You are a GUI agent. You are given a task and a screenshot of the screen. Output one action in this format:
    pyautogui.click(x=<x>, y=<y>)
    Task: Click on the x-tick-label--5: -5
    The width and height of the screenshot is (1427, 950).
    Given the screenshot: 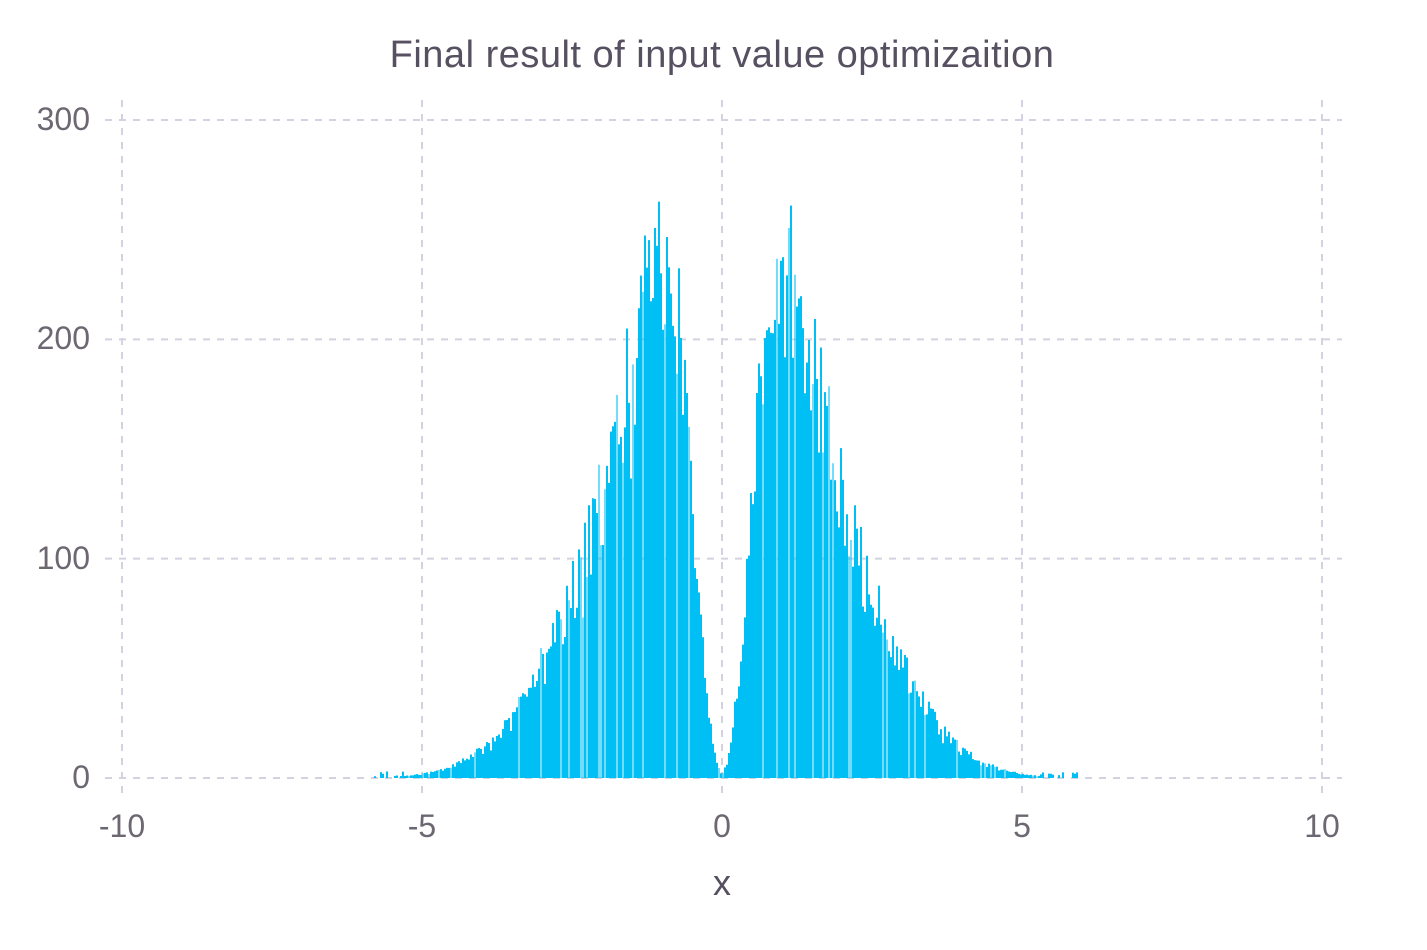 What is the action you would take?
    pyautogui.click(x=422, y=826)
    